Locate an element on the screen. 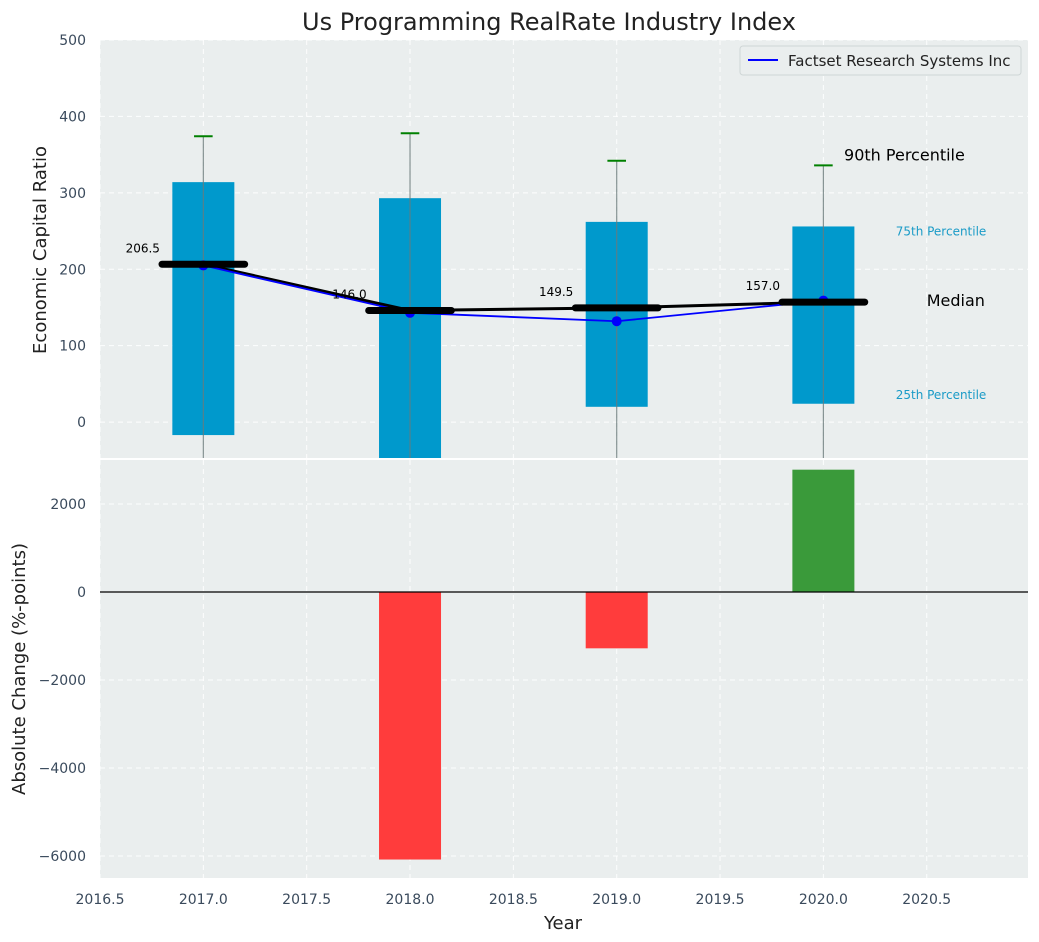 This screenshot has height=942, width=1039. company-series-line is located at coordinates (513, 293).